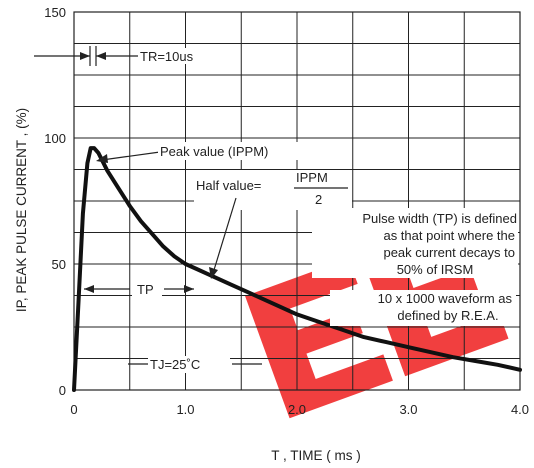  Describe the element at coordinates (449, 252) in the screenshot. I see `pulse-width-line-3: peak current decays to` at that location.